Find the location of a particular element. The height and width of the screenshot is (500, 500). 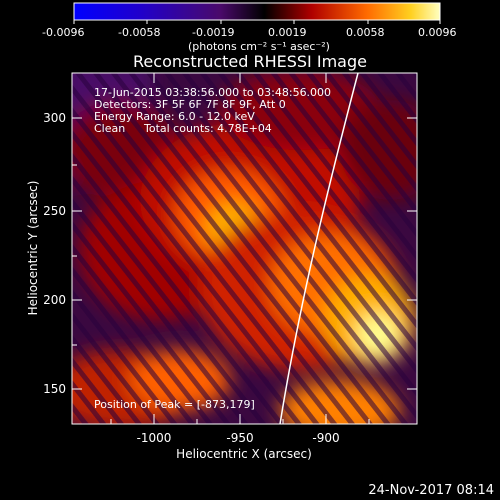

colorbar-tick-label: -0.0096 is located at coordinates (63, 32).